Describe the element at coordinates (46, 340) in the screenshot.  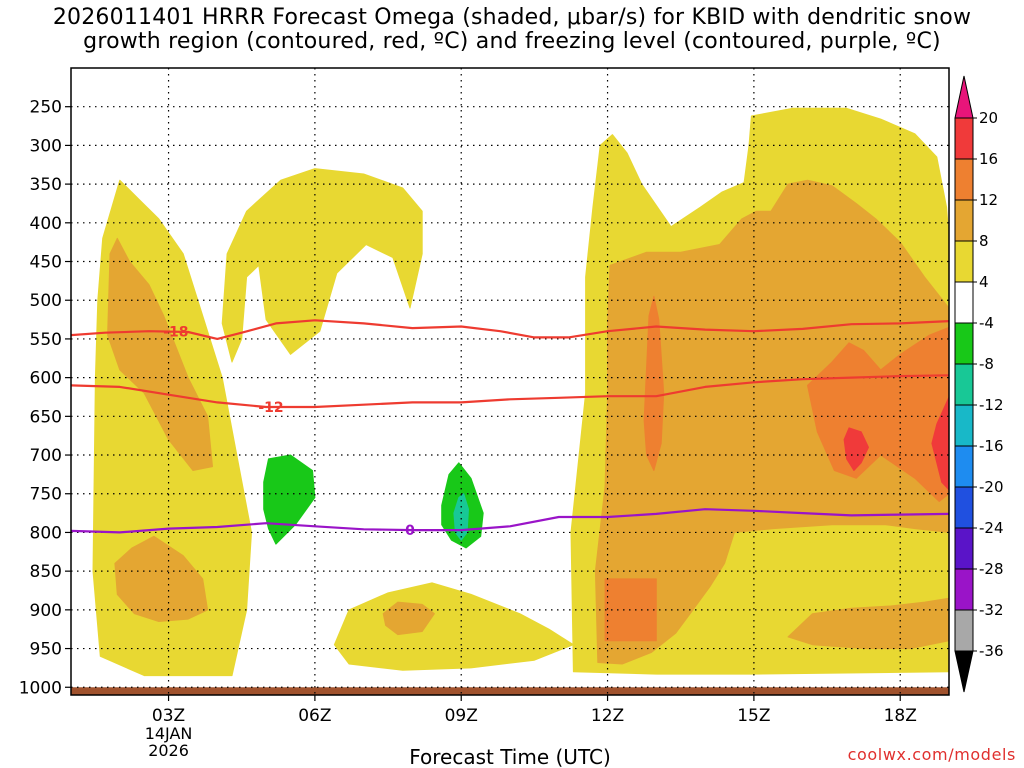
I see `y-tick-label-550: 550` at that location.